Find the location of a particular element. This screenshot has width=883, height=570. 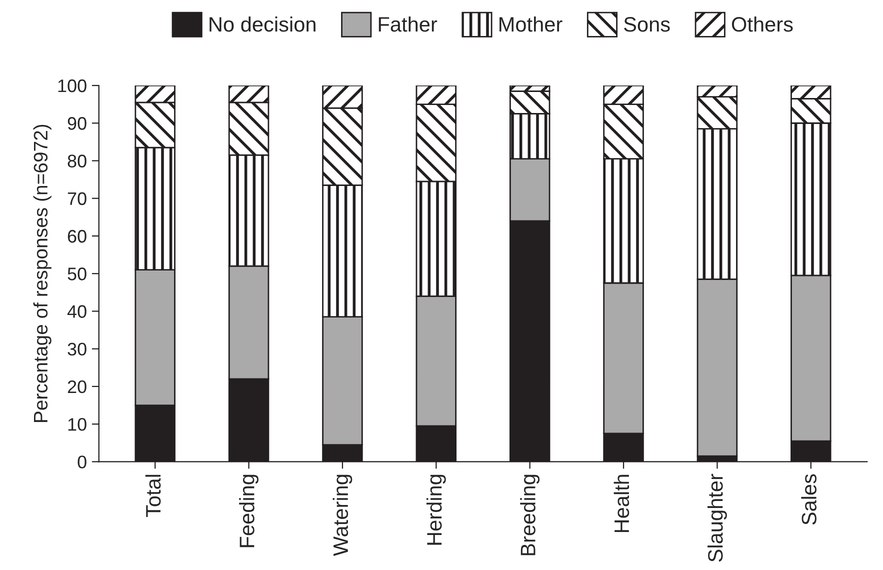

legend-label: Others is located at coordinates (762, 24).